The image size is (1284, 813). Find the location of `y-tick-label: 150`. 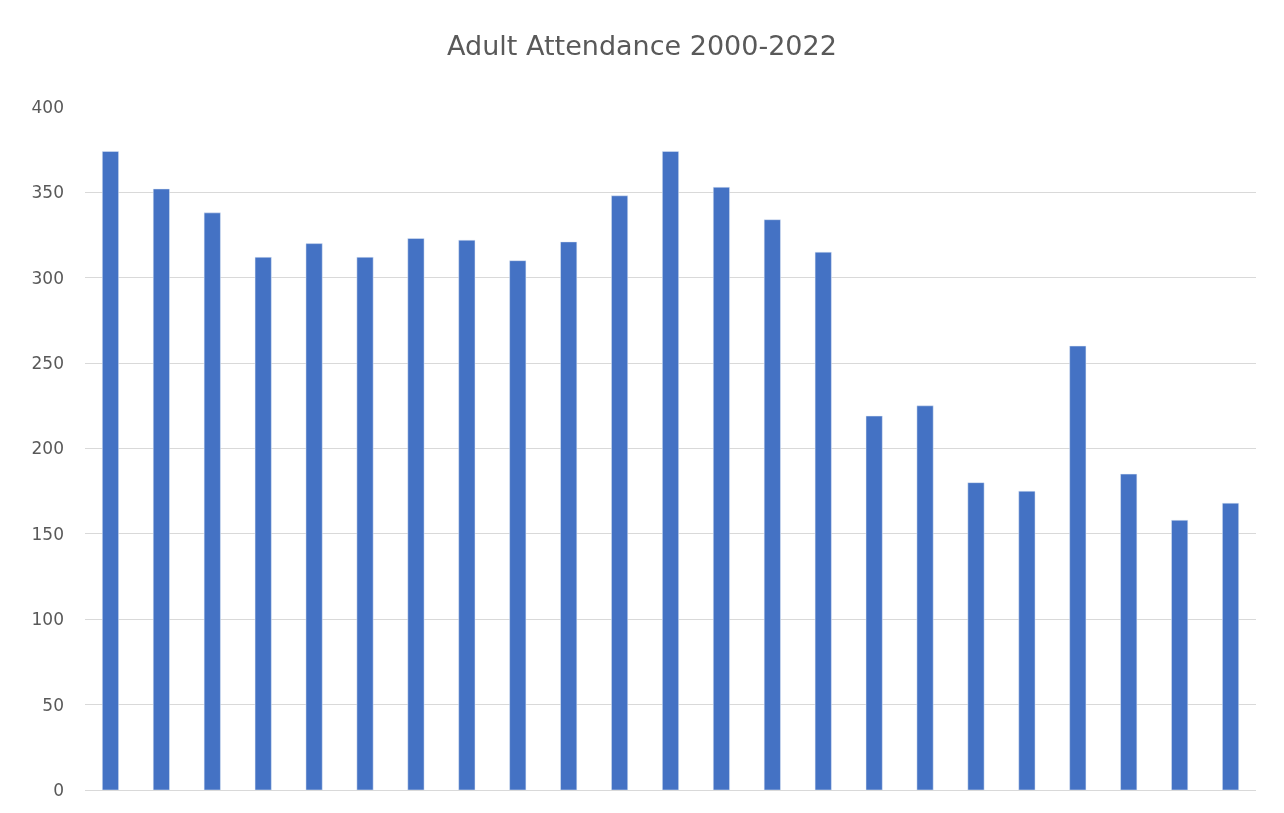

y-tick-label: 150 is located at coordinates (47, 533).